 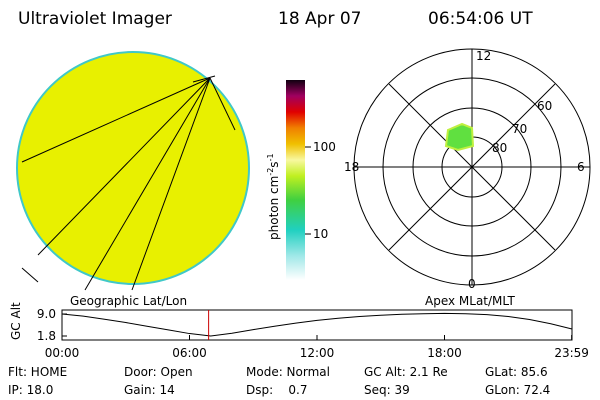 I want to click on x-tick-label: 23:59, so click(x=571, y=353).